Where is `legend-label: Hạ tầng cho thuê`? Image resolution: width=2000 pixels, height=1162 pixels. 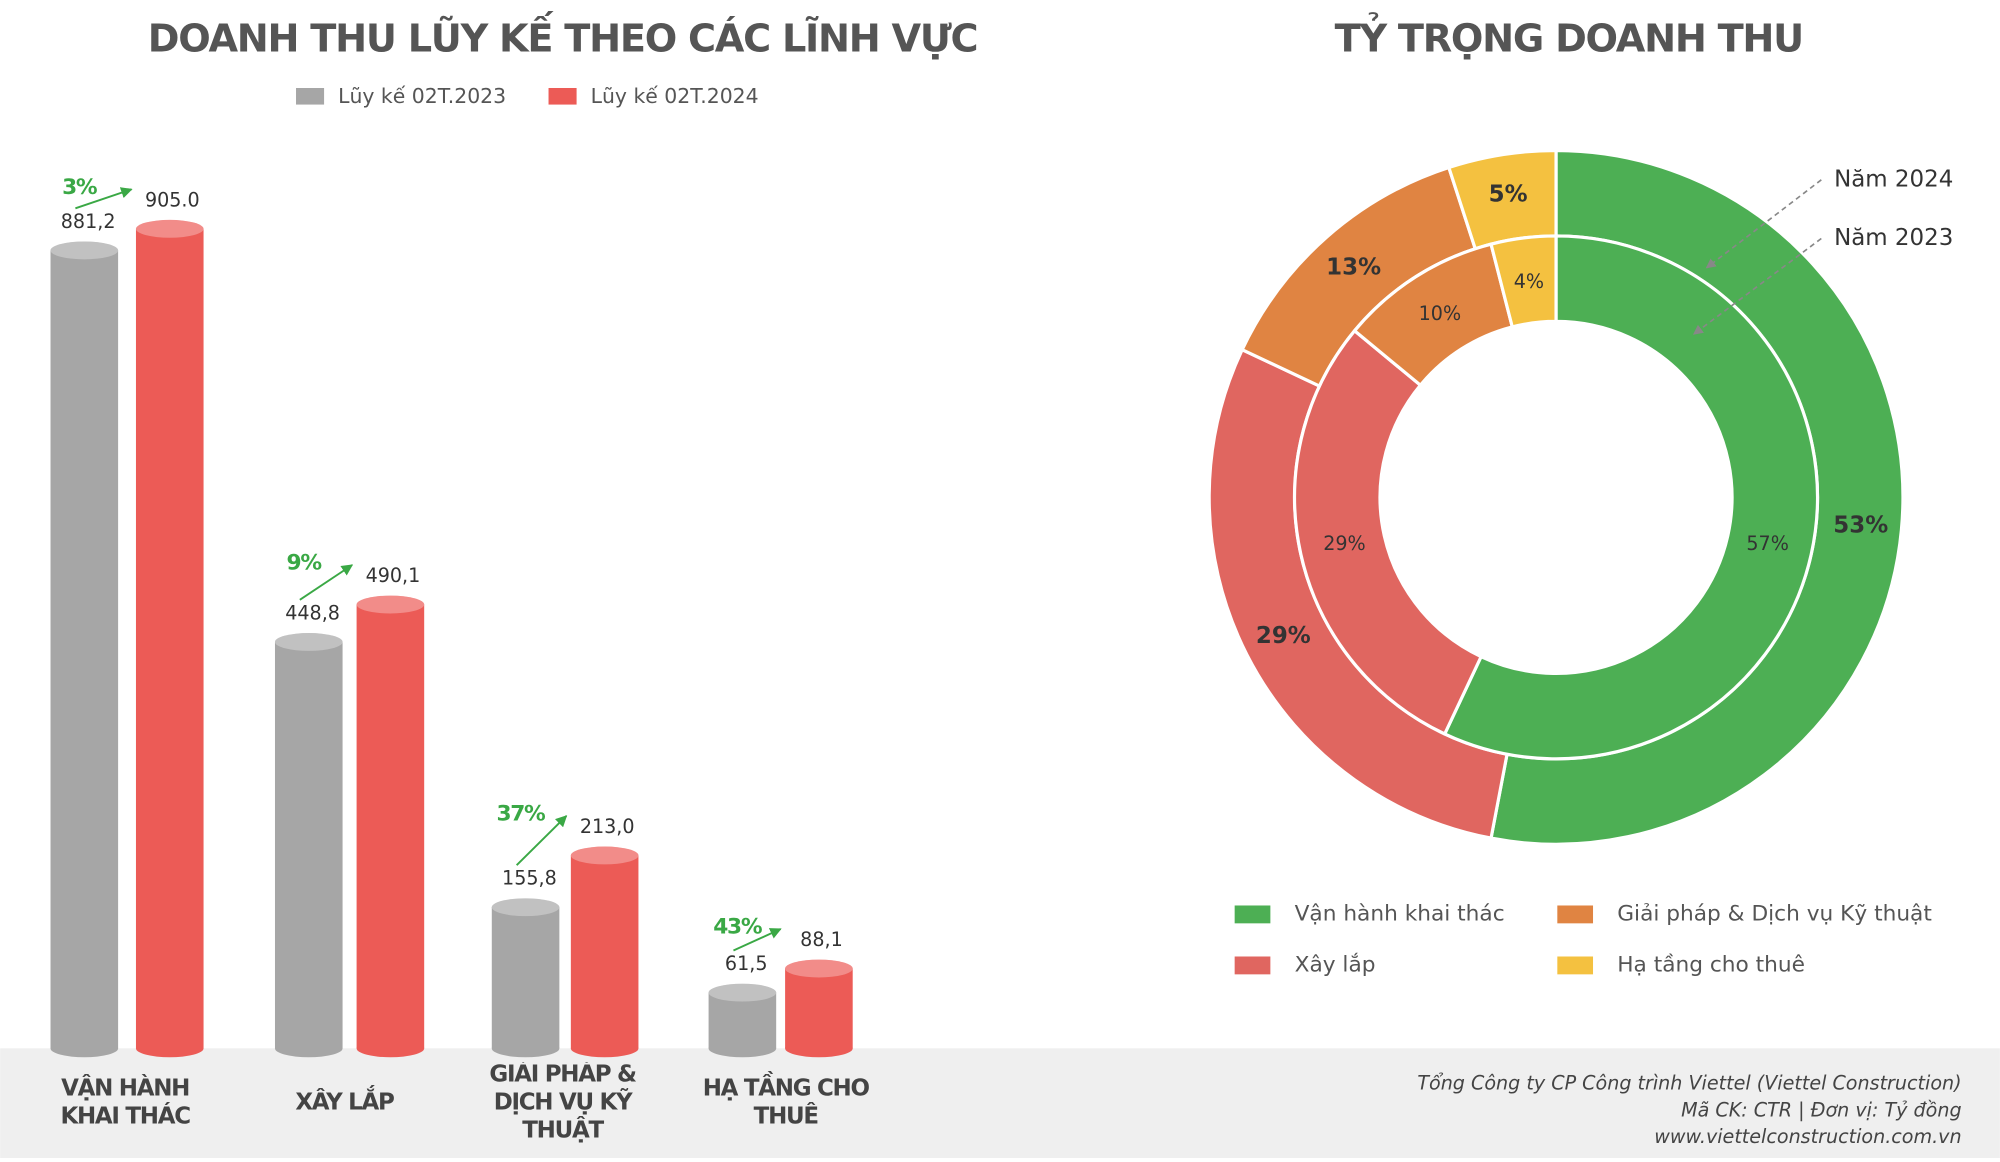 legend-label: Hạ tầng cho thuê is located at coordinates (1711, 964).